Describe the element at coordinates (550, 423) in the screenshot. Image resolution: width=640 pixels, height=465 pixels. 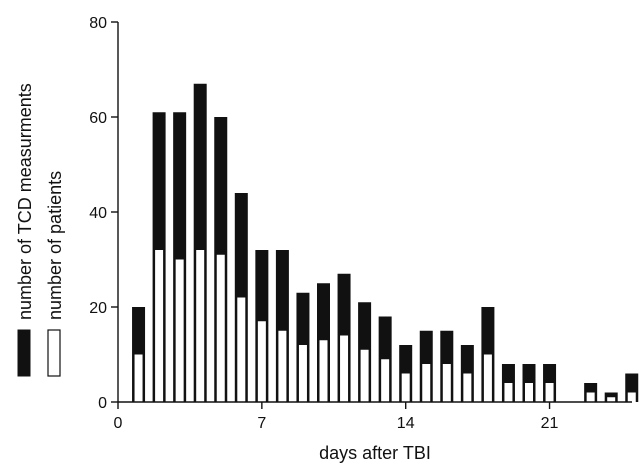
I see `x-tick-label: 21` at that location.